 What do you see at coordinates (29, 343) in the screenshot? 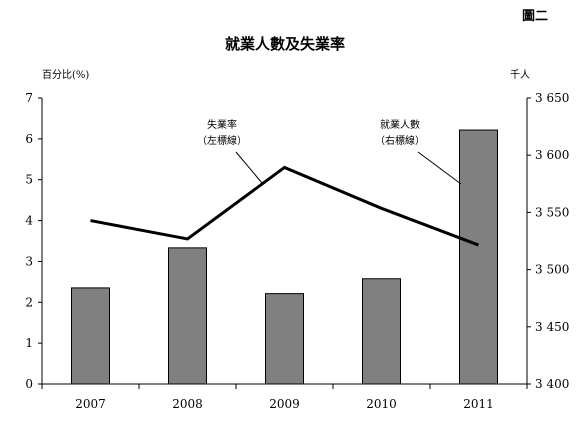
I see `left-tick-label: 1` at bounding box center [29, 343].